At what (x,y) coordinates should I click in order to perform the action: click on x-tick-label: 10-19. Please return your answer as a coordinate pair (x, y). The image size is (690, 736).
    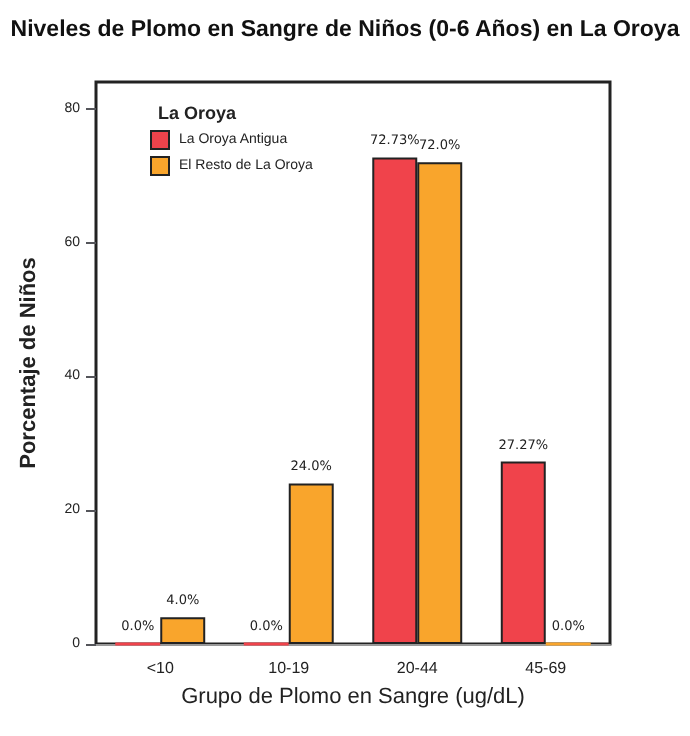
    Looking at the image, I should click on (289, 668).